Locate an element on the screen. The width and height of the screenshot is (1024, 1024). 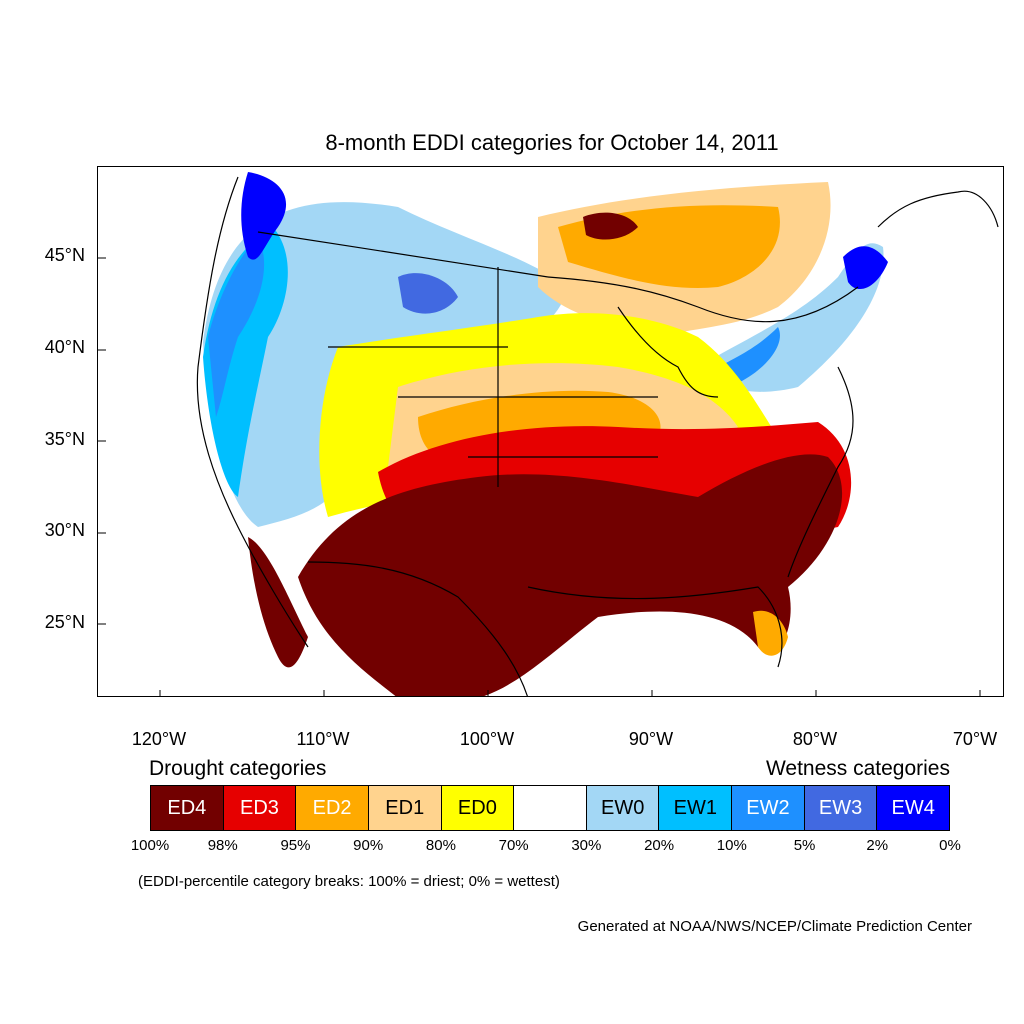
drought-categories-heading: Drought categories is located at coordinates (238, 768).